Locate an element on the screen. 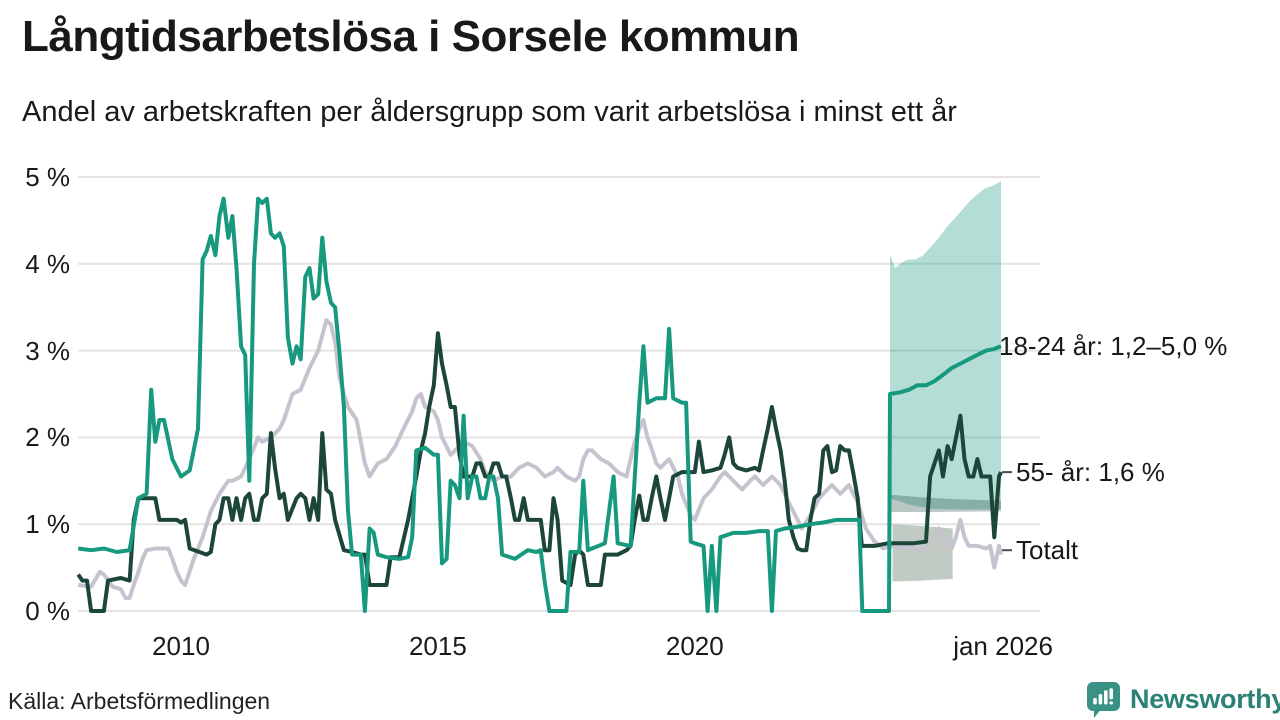 This screenshot has width=1280, height=720. y-tick-label: 0 % is located at coordinates (47, 611).